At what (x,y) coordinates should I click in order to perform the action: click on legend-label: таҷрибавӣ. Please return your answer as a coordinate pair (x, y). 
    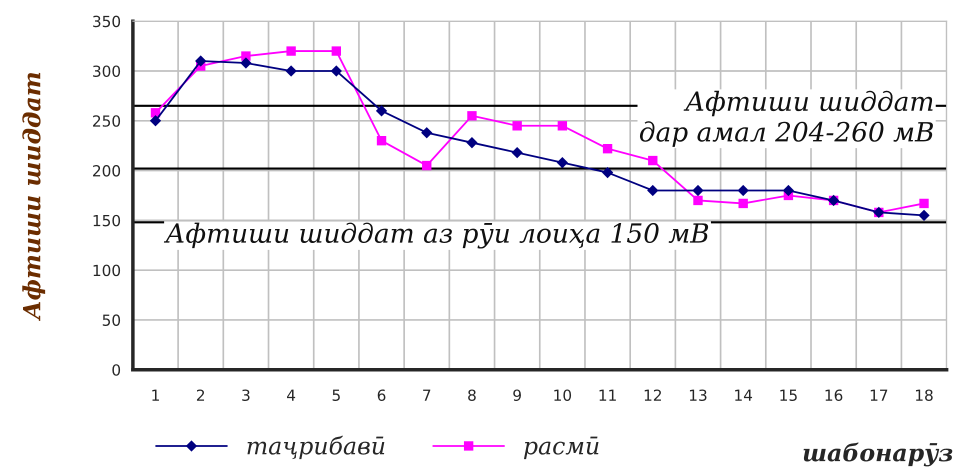
    Looking at the image, I should click on (315, 448).